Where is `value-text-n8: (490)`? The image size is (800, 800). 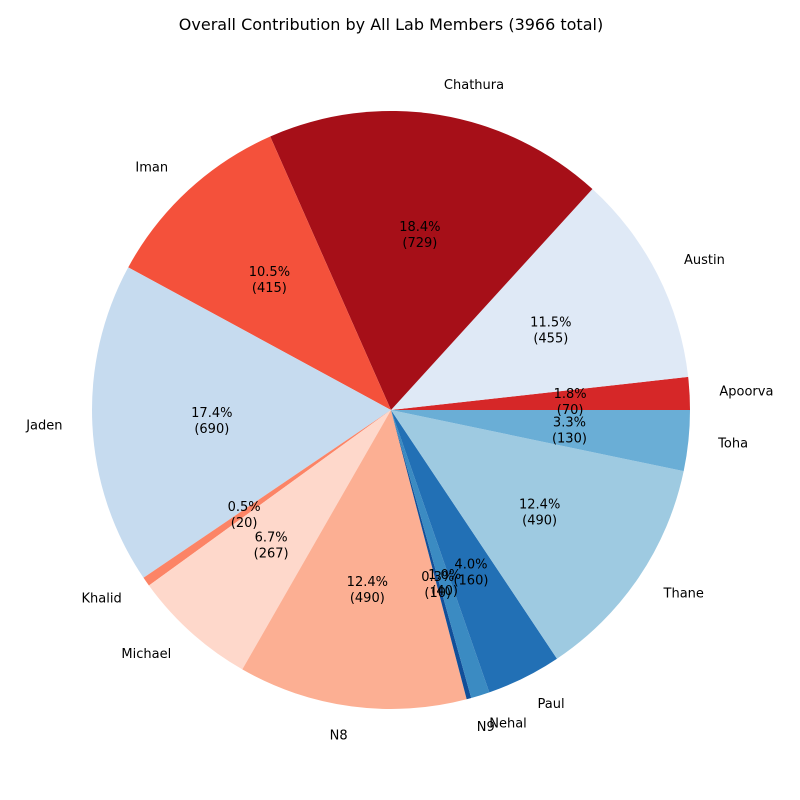 value-text-n8: (490) is located at coordinates (367, 598).